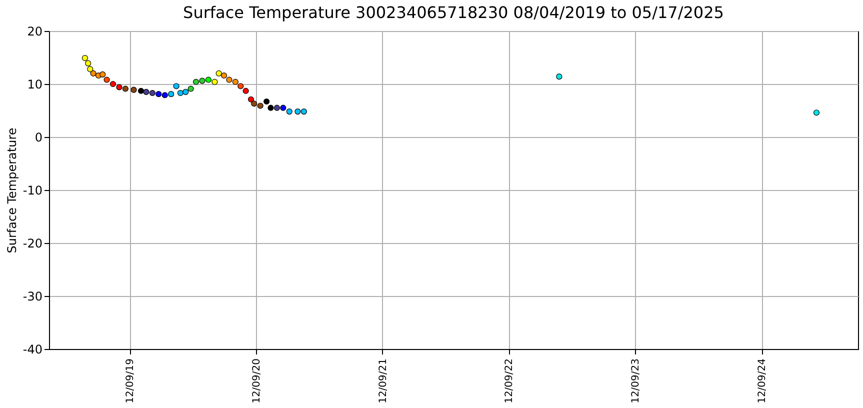  I want to click on chart-title: Surface Temperature 300234065718230 08/04/2019 to 05/17/2025, so click(453, 12).